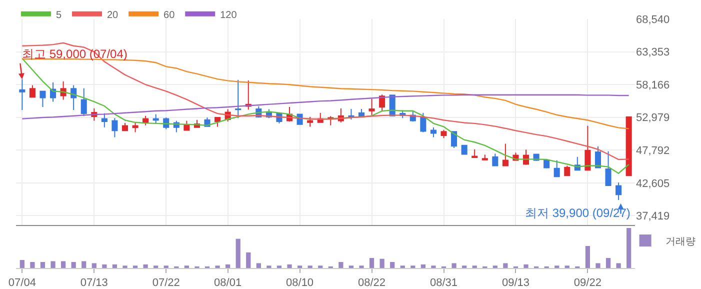 The image size is (701, 289). I want to click on y-tick-label: 42,605, so click(653, 184).